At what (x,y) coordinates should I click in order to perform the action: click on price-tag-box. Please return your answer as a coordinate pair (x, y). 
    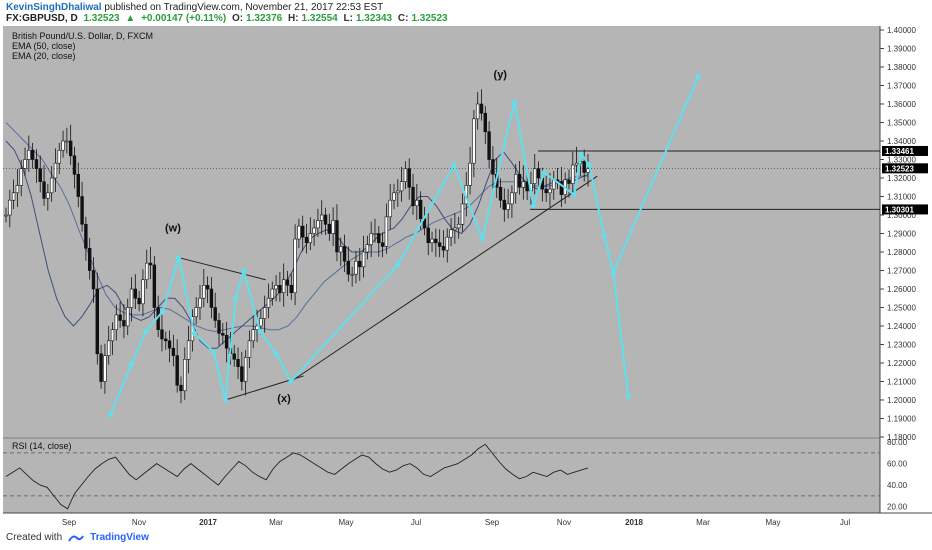
    Looking at the image, I should click on (905, 209).